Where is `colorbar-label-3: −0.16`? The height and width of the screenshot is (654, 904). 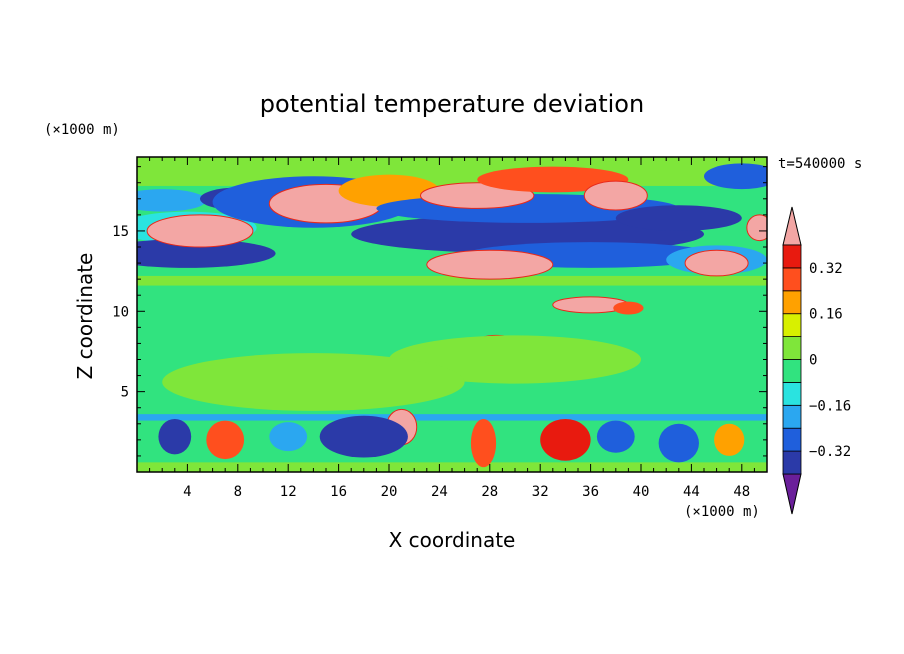 colorbar-label-3: −0.16 is located at coordinates (830, 406).